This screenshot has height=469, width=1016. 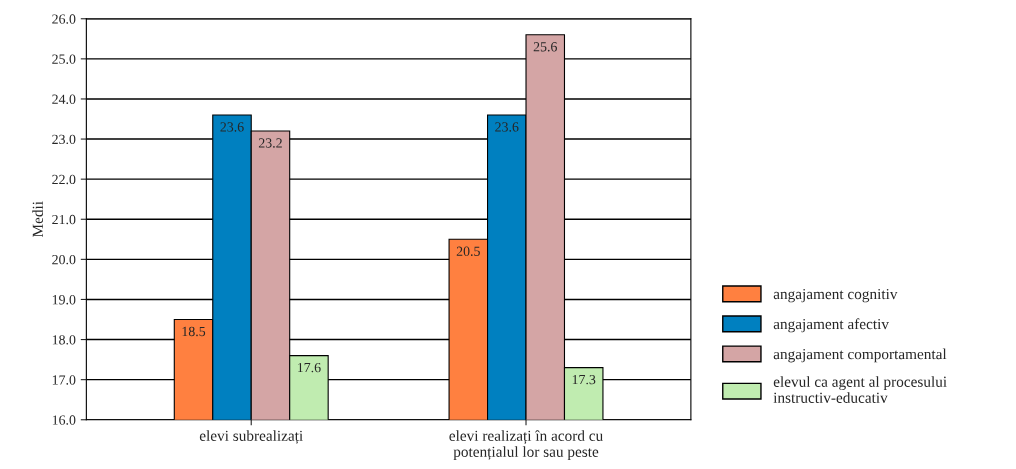 What do you see at coordinates (526, 445) in the screenshot?
I see `x-tick-label: elevi realizați în acord cu potențialul lor sau peste` at bounding box center [526, 445].